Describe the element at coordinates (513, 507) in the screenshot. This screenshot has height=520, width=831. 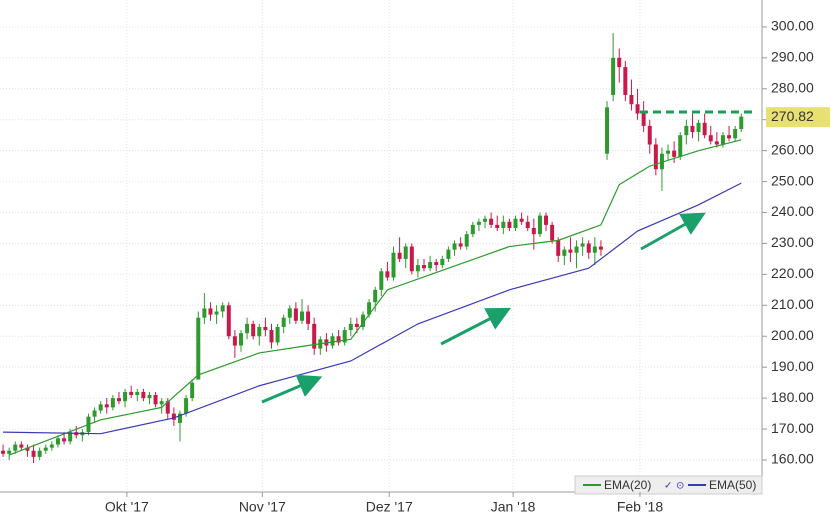
I see `x-tick-label: Jan '18` at that location.